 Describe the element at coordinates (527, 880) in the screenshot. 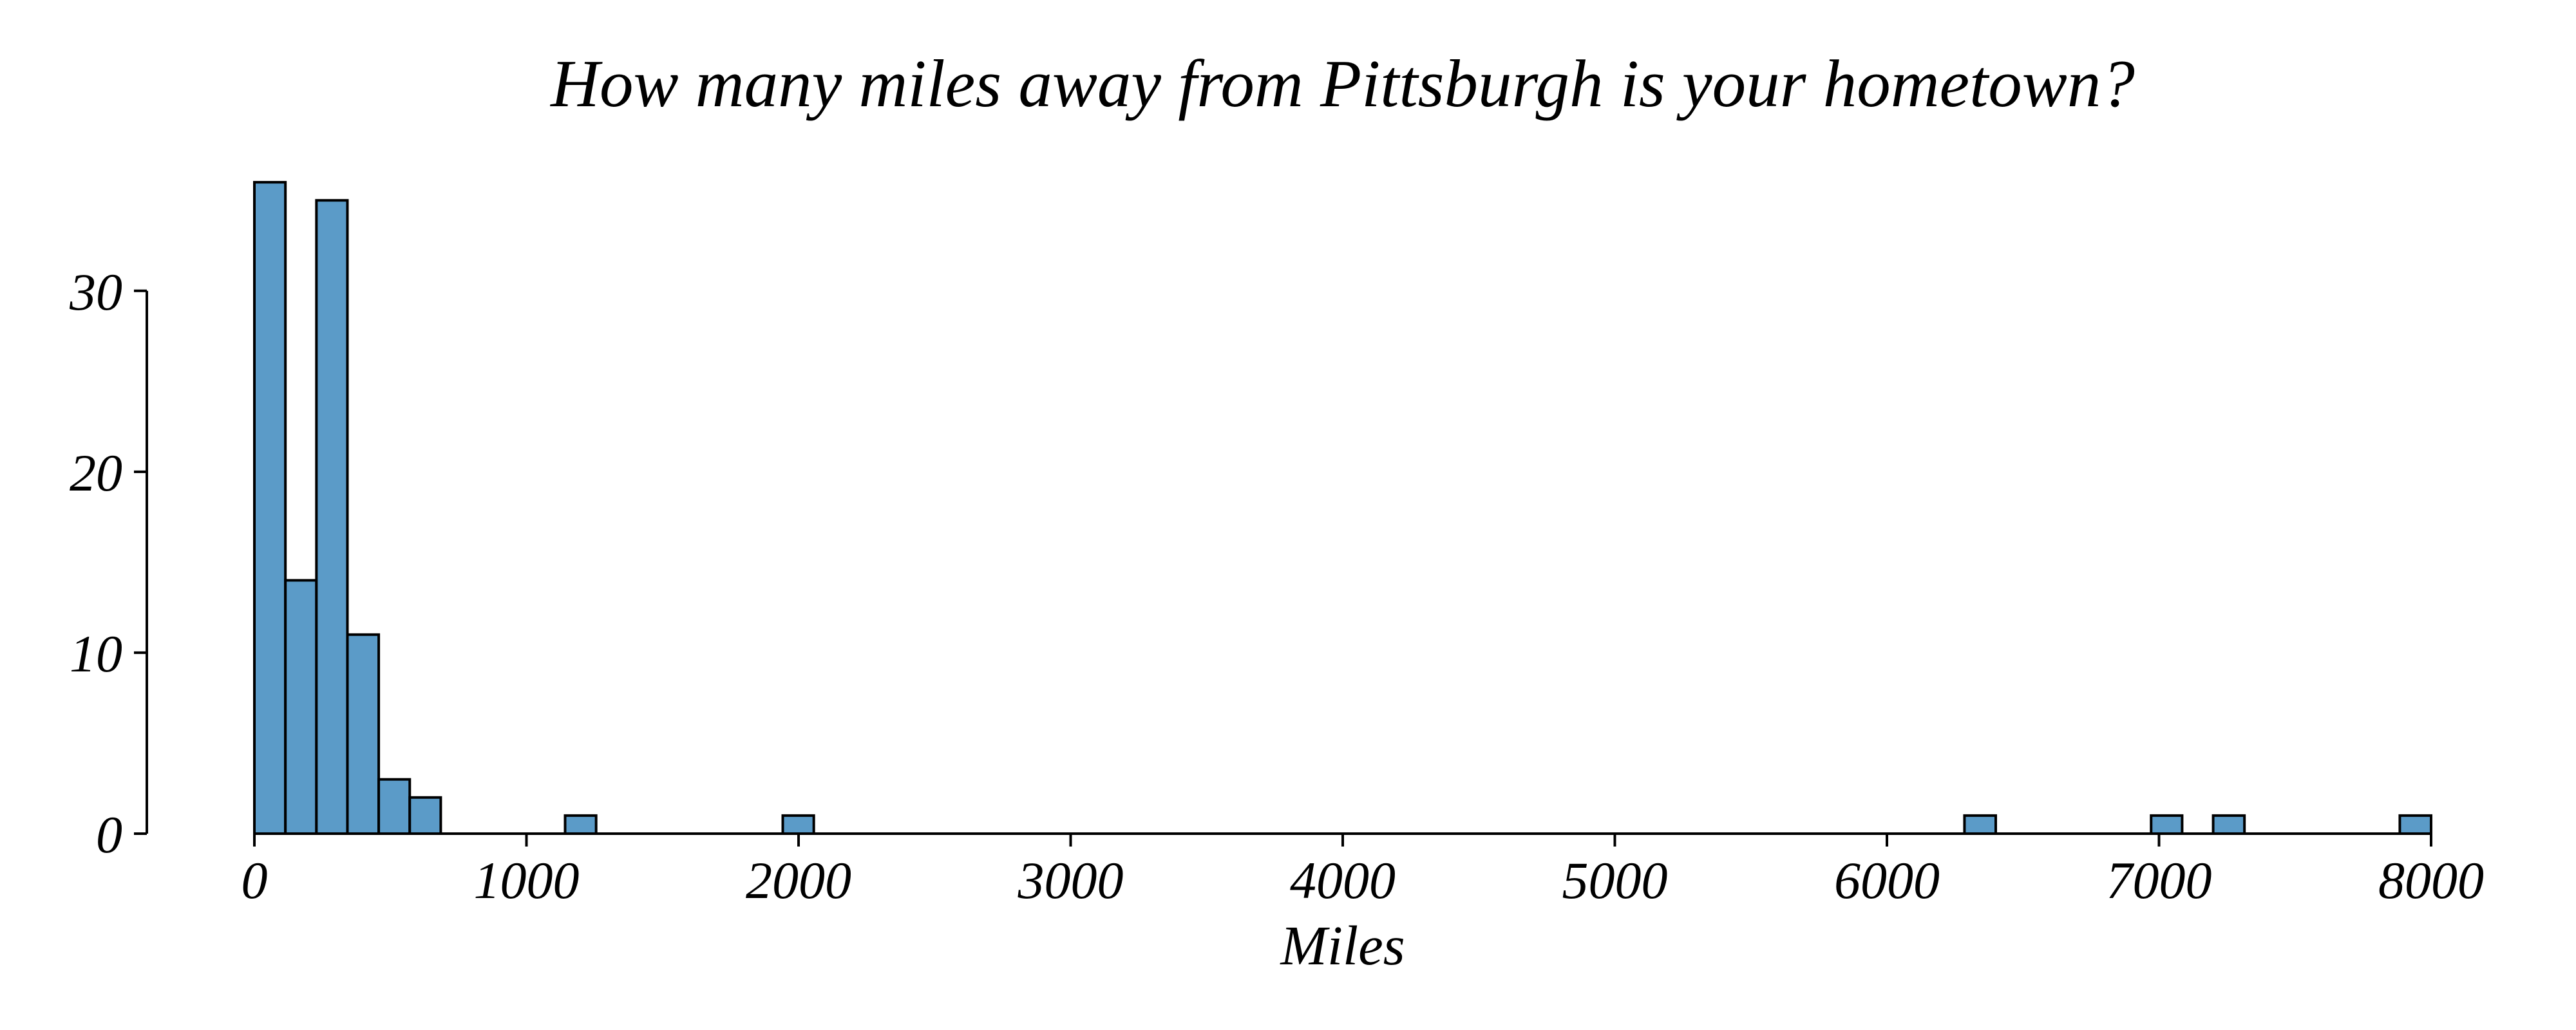

I see `x-tick-label: 1000` at that location.